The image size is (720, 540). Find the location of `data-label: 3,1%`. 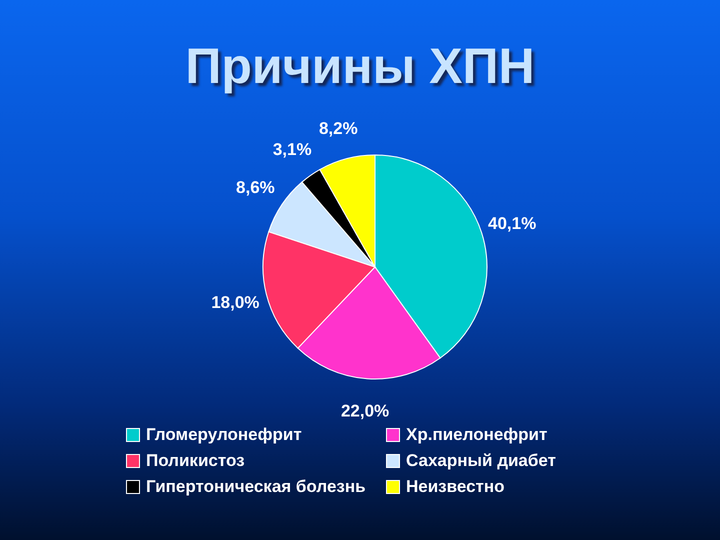

data-label: 3,1% is located at coordinates (292, 149).